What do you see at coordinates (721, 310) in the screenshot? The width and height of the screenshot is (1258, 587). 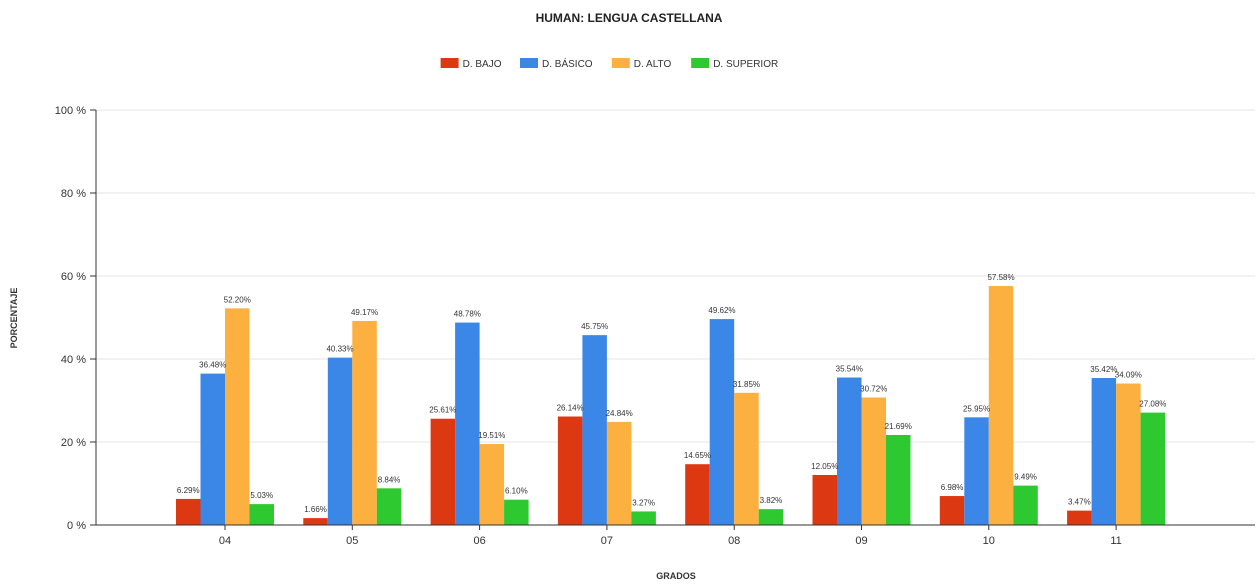 I see `bar-data-label: 49.62%` at bounding box center [721, 310].